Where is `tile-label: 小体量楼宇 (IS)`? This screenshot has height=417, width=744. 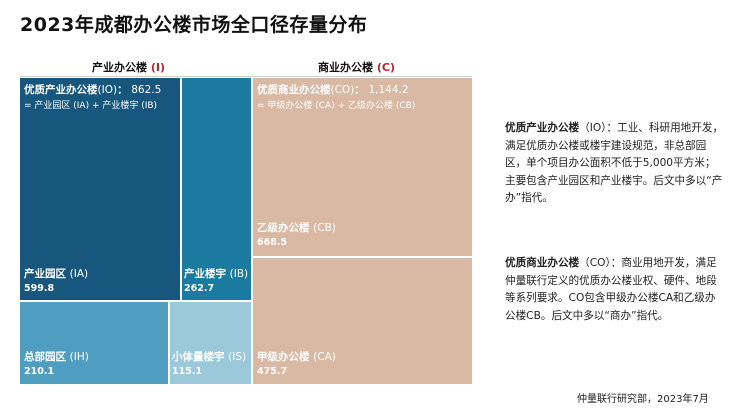
tile-label: 小体量楼宇 (IS) is located at coordinates (209, 357).